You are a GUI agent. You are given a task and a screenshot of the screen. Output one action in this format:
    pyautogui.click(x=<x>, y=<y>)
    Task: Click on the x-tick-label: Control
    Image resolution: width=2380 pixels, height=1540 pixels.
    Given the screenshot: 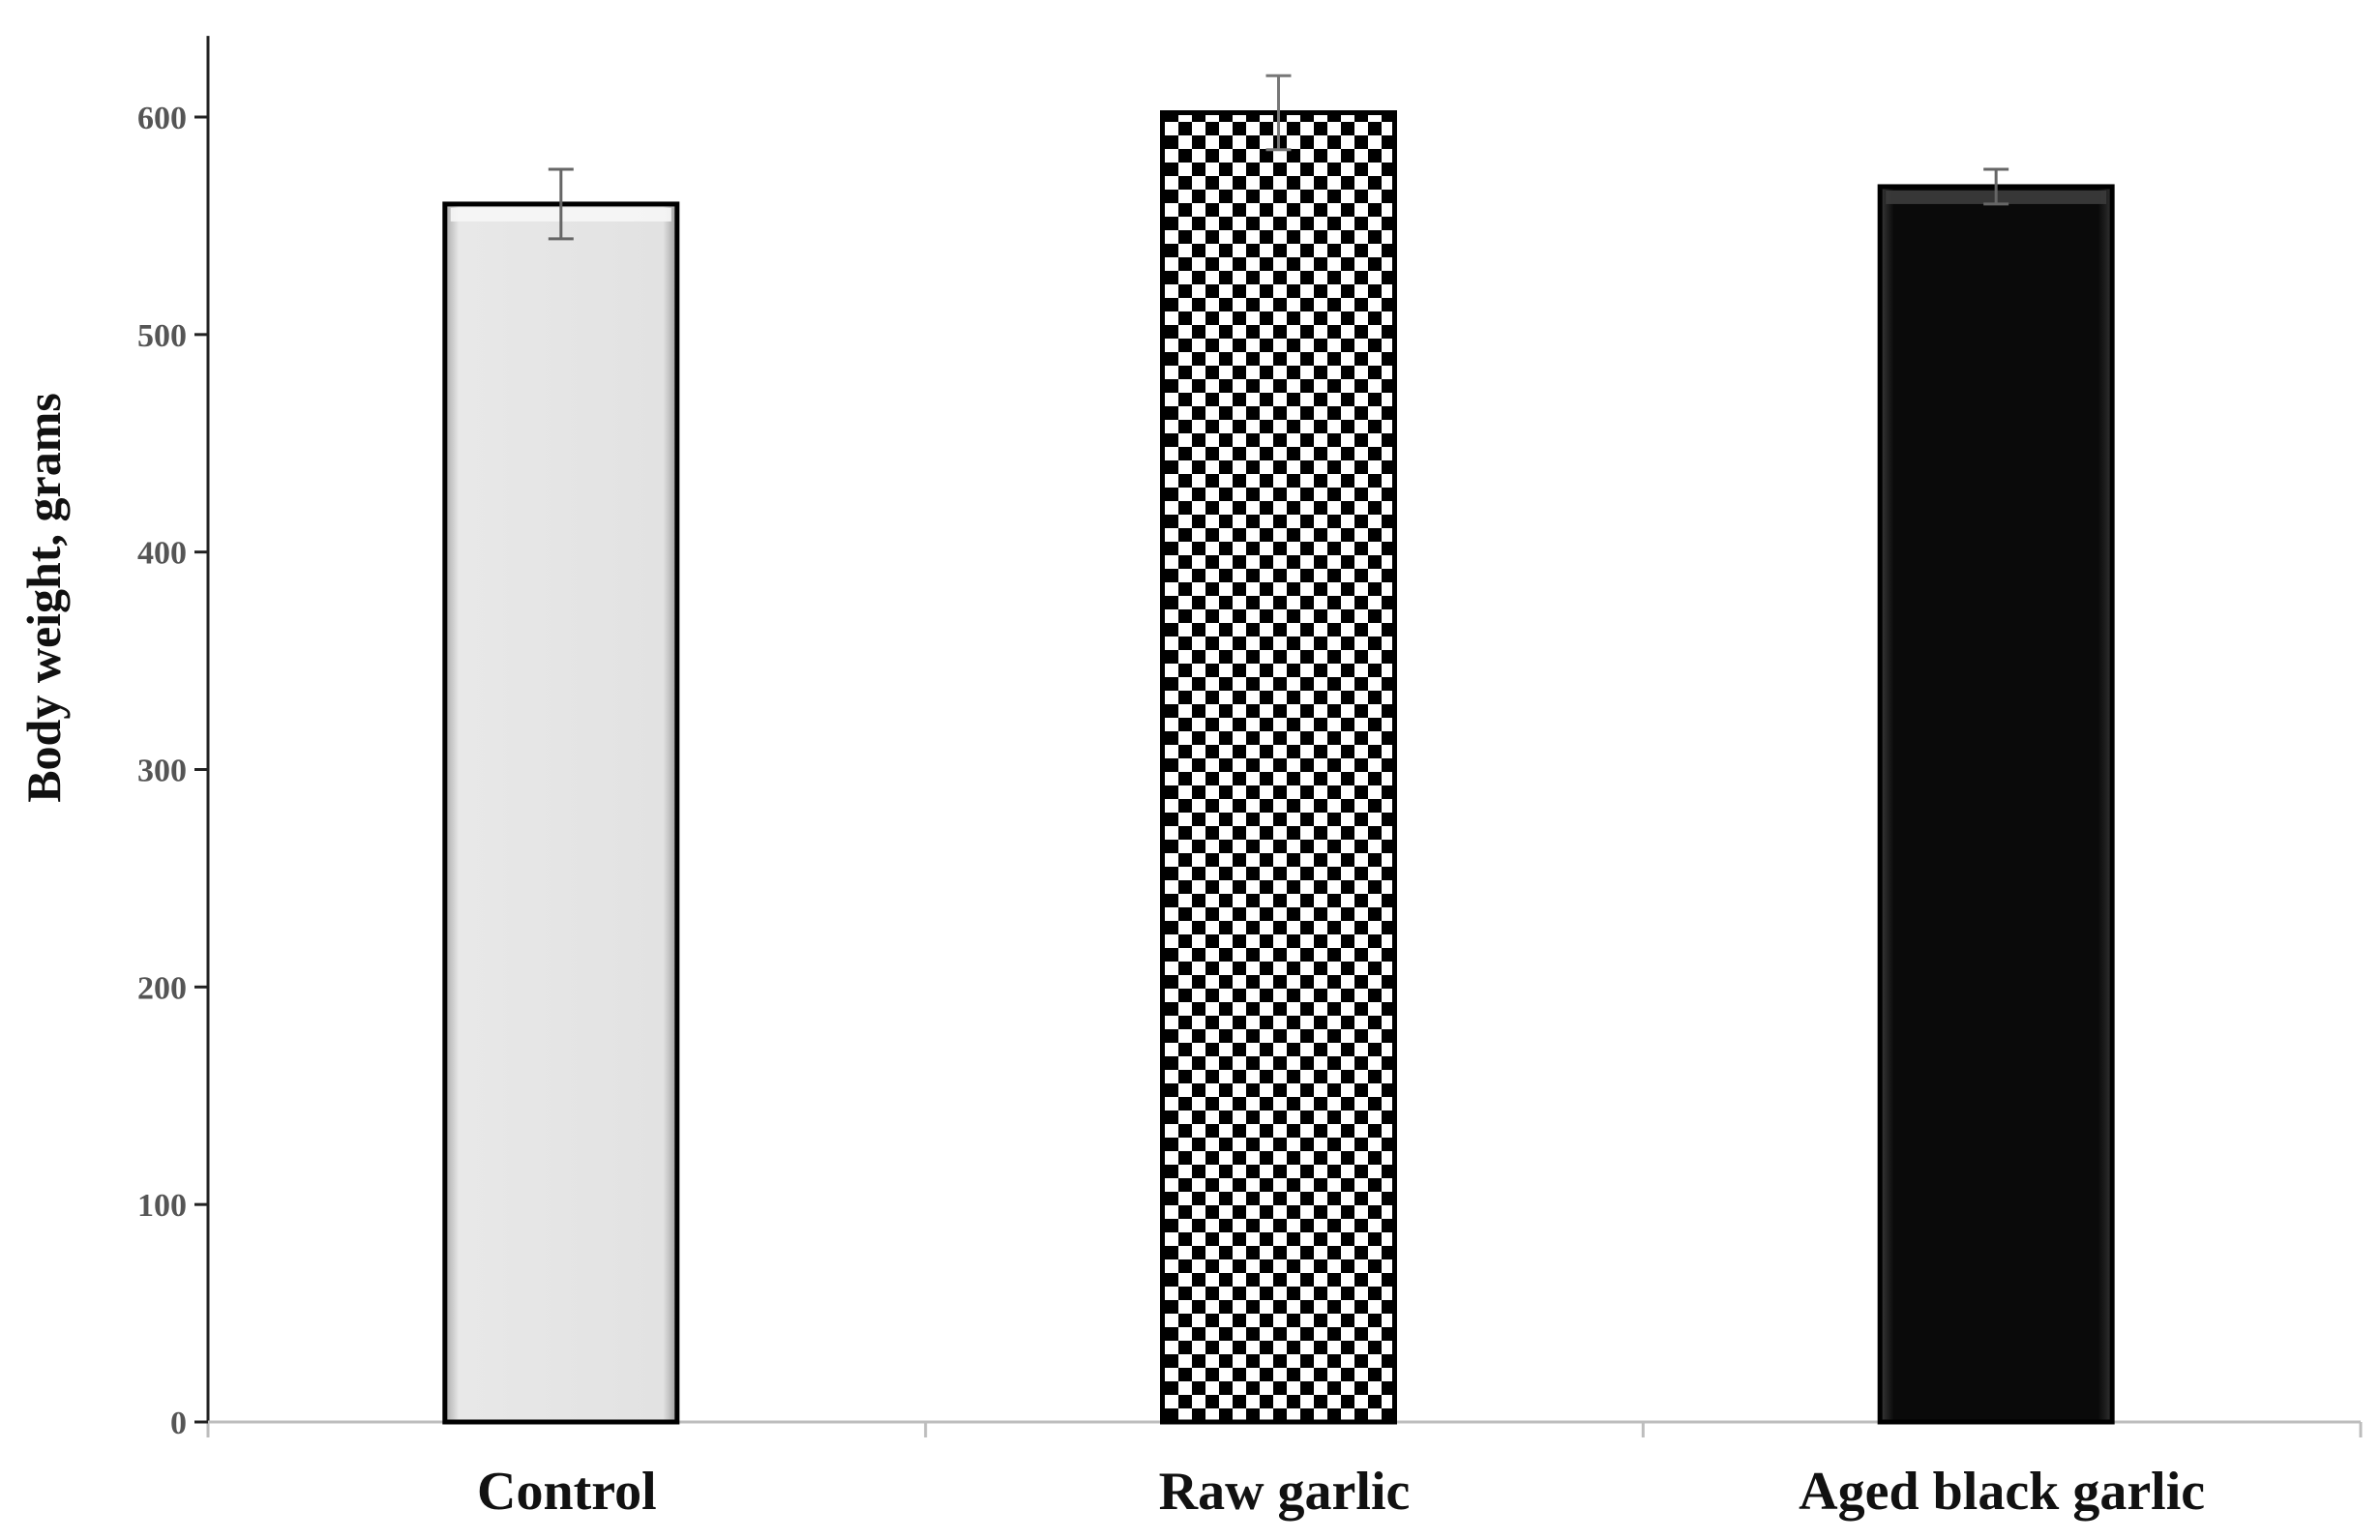 What is the action you would take?
    pyautogui.click(x=567, y=1492)
    